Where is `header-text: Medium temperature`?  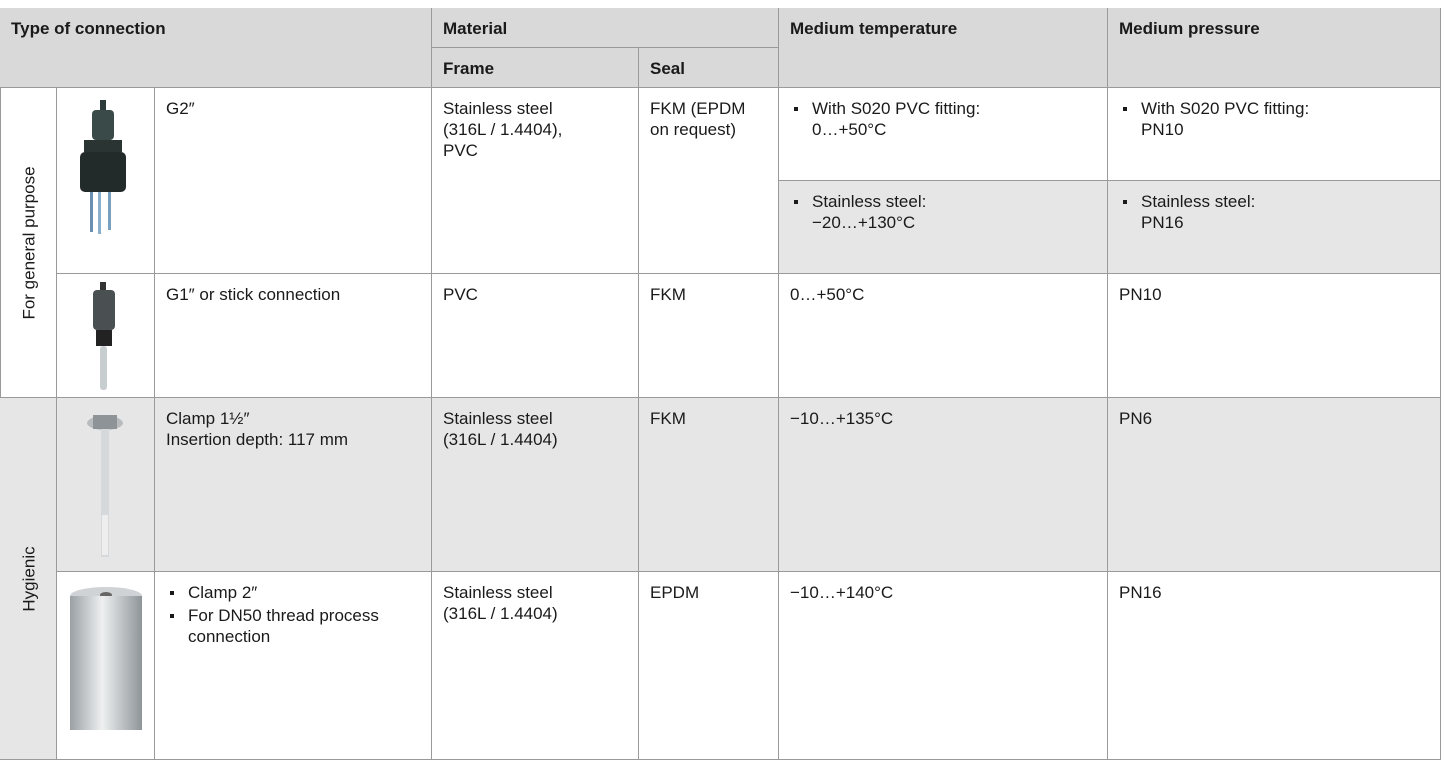
header-text: Medium temperature is located at coordinates (874, 28).